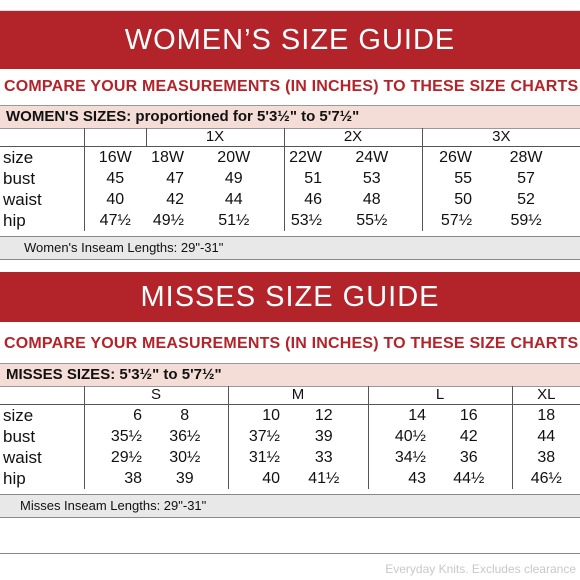 The image size is (580, 580). What do you see at coordinates (215, 137) in the screenshot?
I see `womens-group-1x: 1X` at bounding box center [215, 137].